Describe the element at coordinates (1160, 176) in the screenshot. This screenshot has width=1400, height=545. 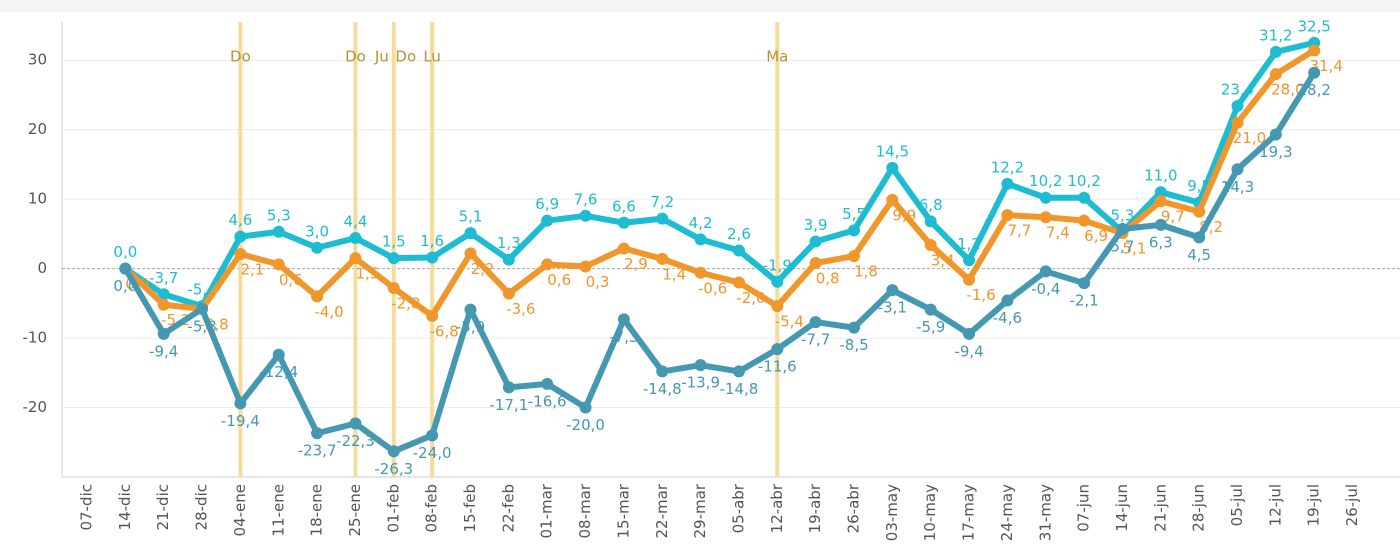
I see `value-label: 11,0` at that location.